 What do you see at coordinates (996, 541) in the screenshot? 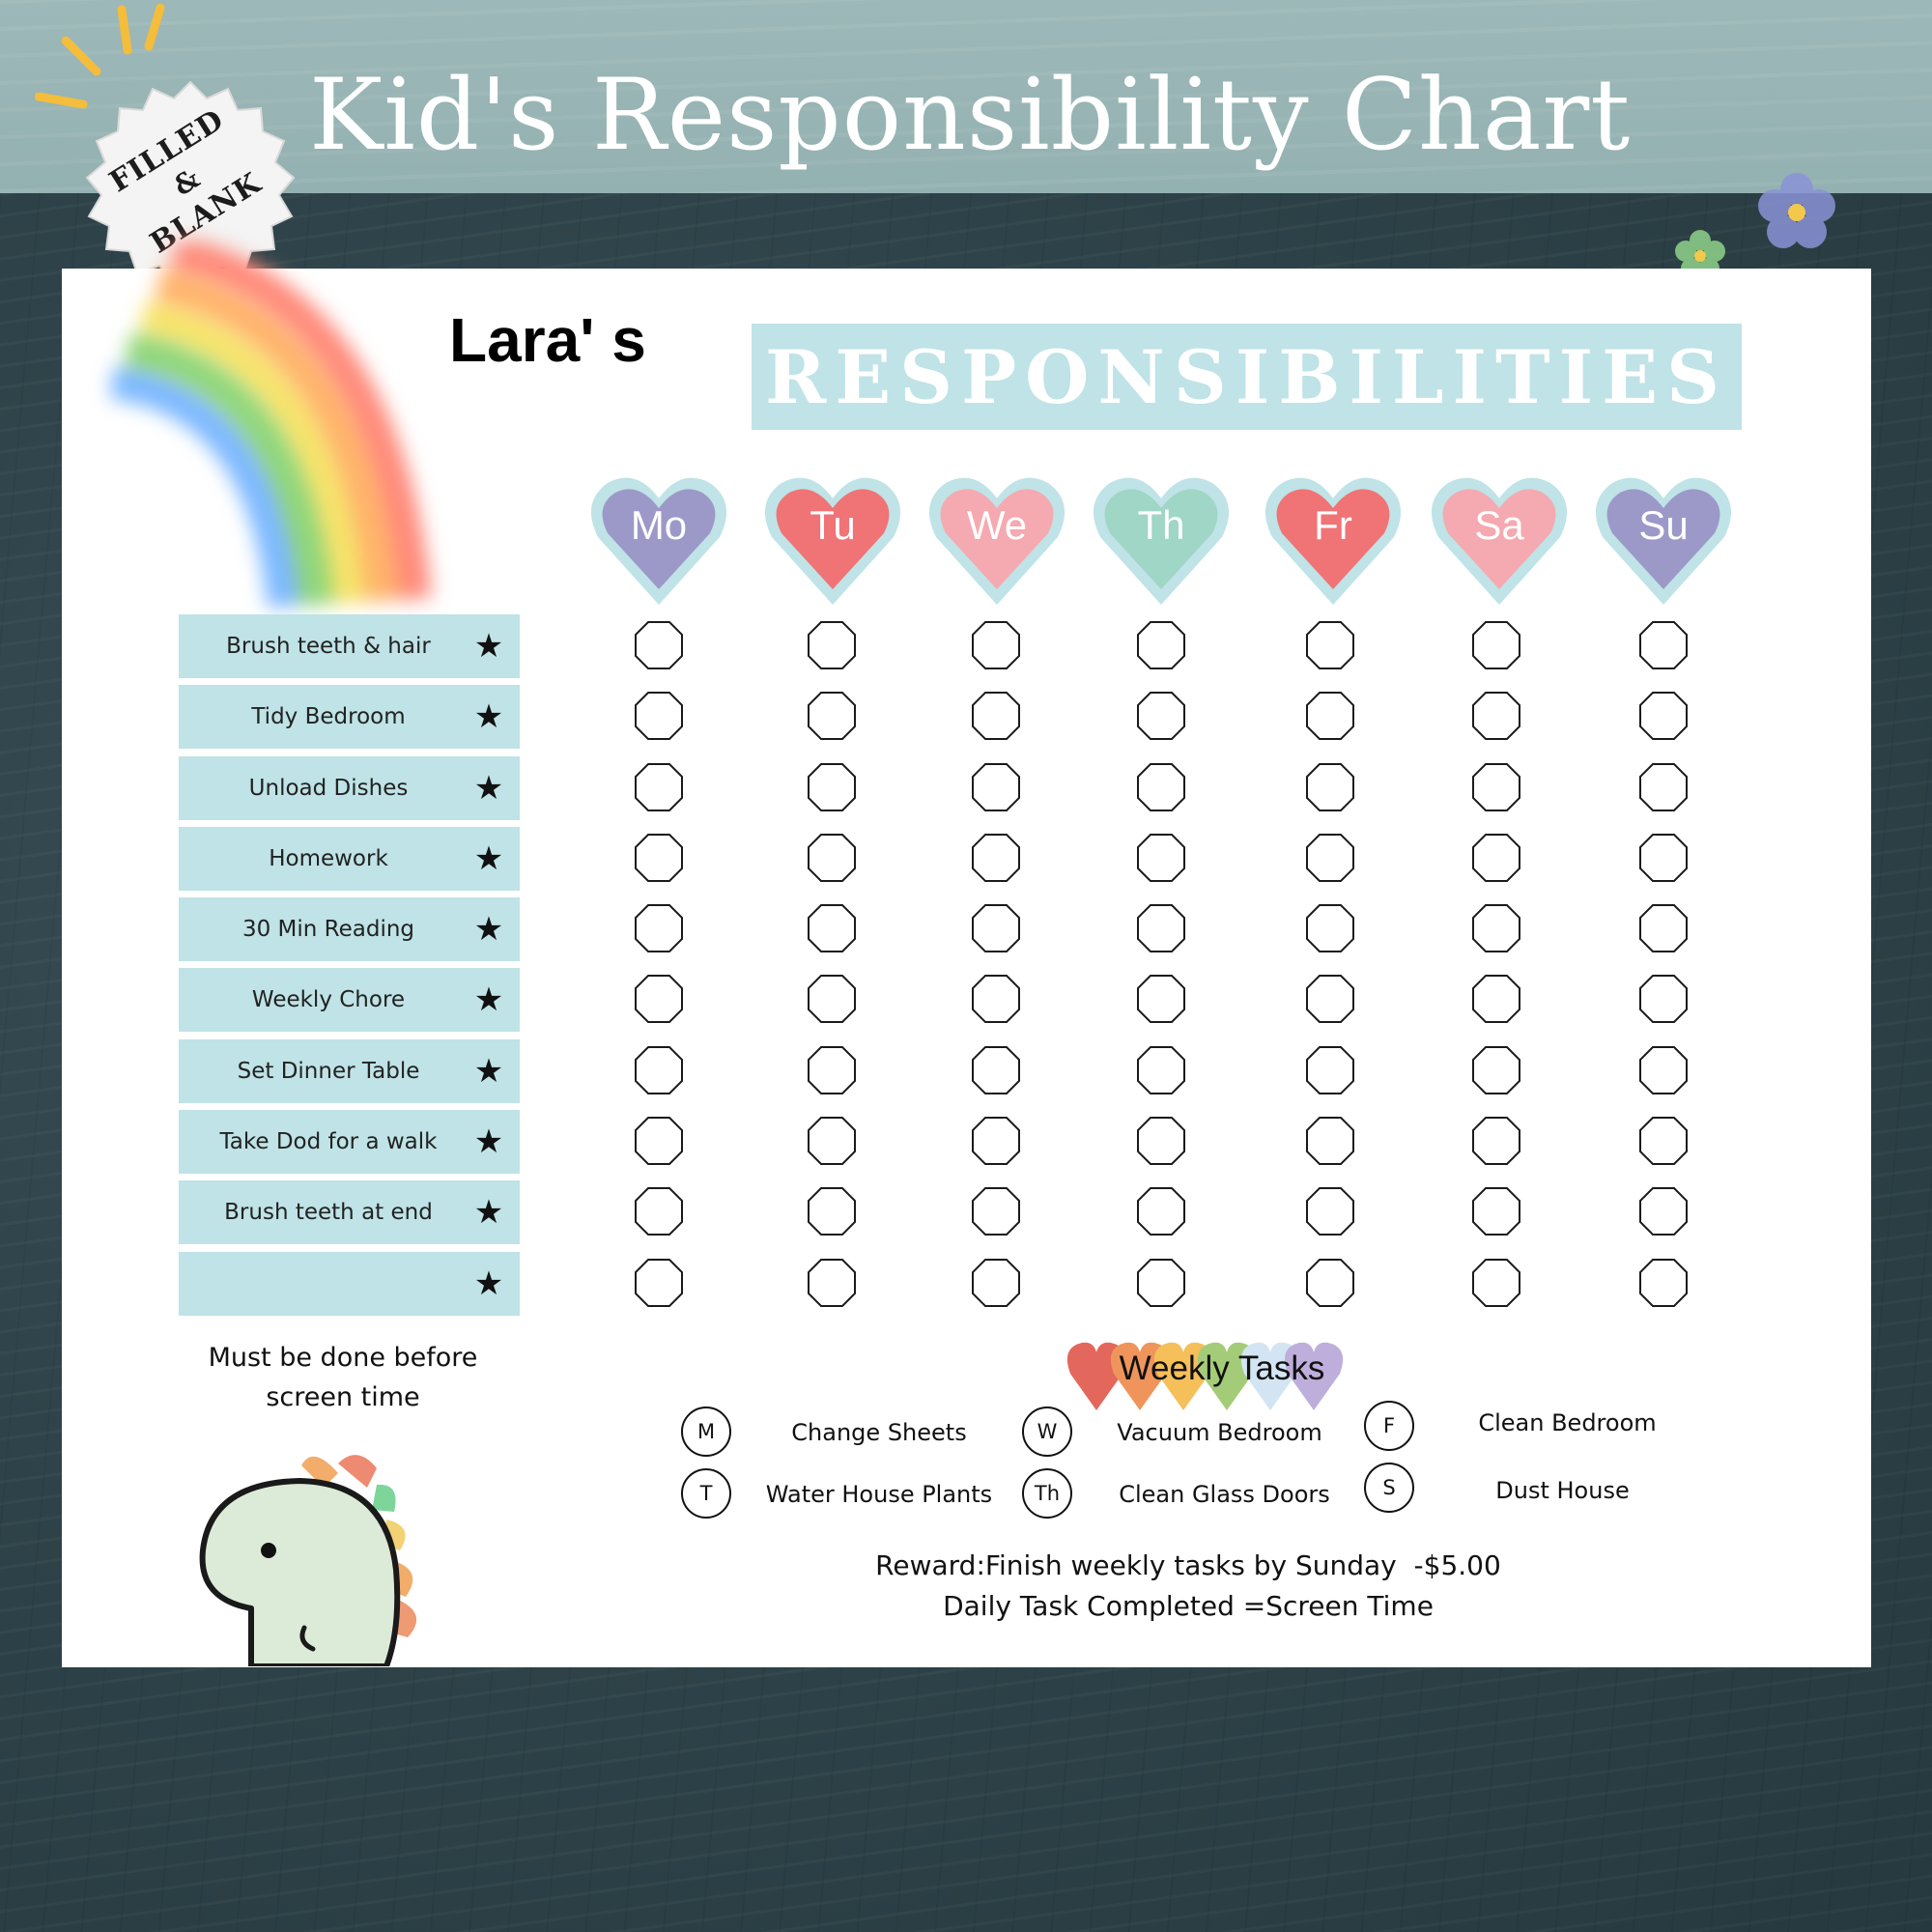
I see `day-heart-we: We` at bounding box center [996, 541].